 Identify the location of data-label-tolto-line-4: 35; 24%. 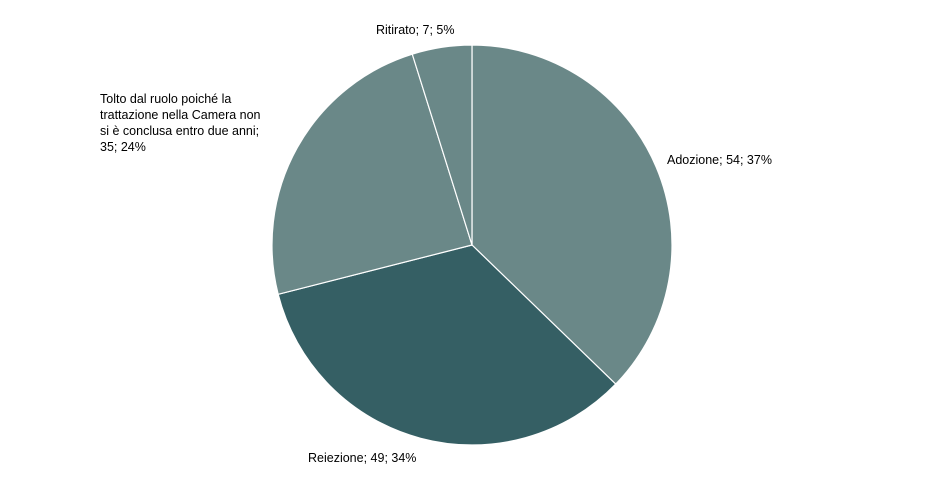
(123, 147).